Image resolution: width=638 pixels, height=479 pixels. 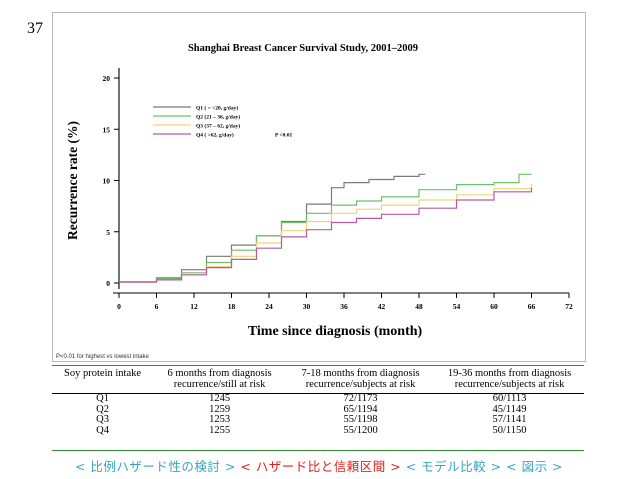 What do you see at coordinates (108, 283) in the screenshot?
I see `y-tick-label: 0` at bounding box center [108, 283].